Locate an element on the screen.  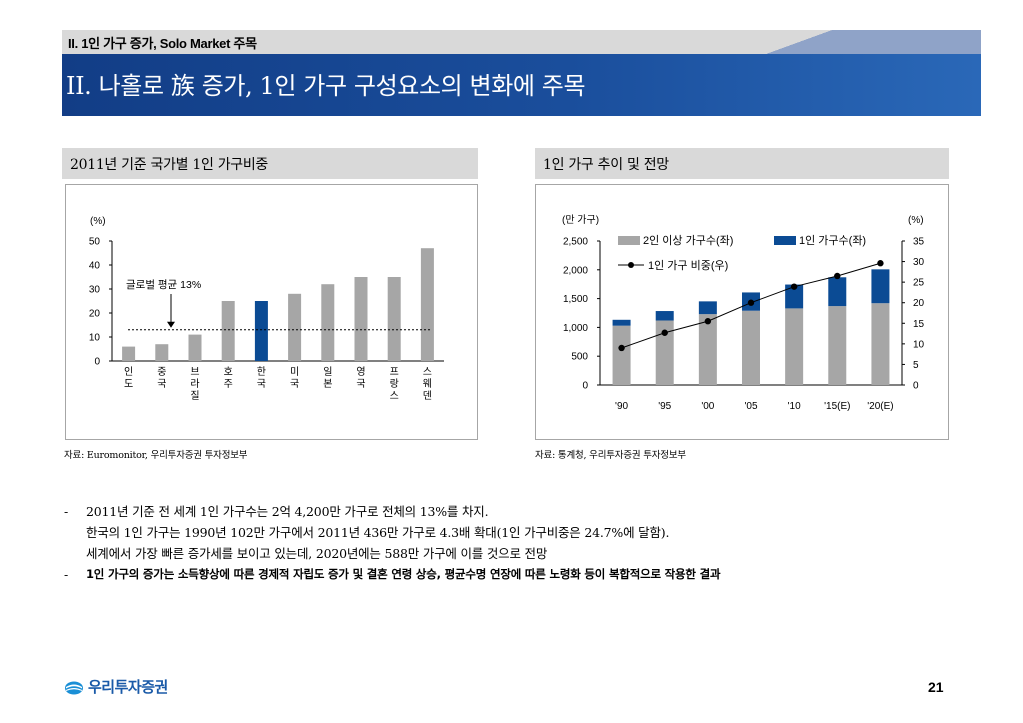
right-tick-label: 10 is located at coordinates (919, 344).